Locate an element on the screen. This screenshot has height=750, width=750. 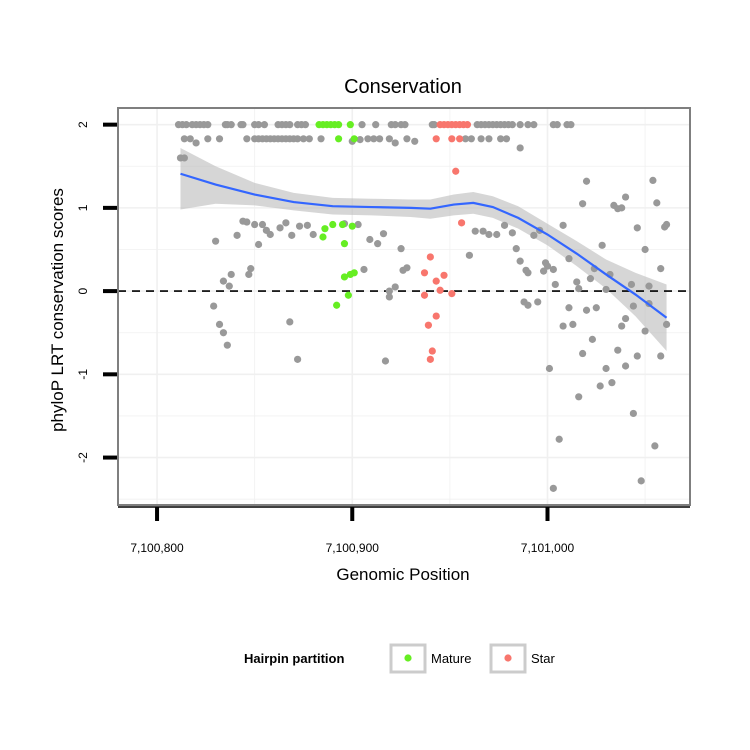
legend-item-mature: Mature is located at coordinates (430, 658).